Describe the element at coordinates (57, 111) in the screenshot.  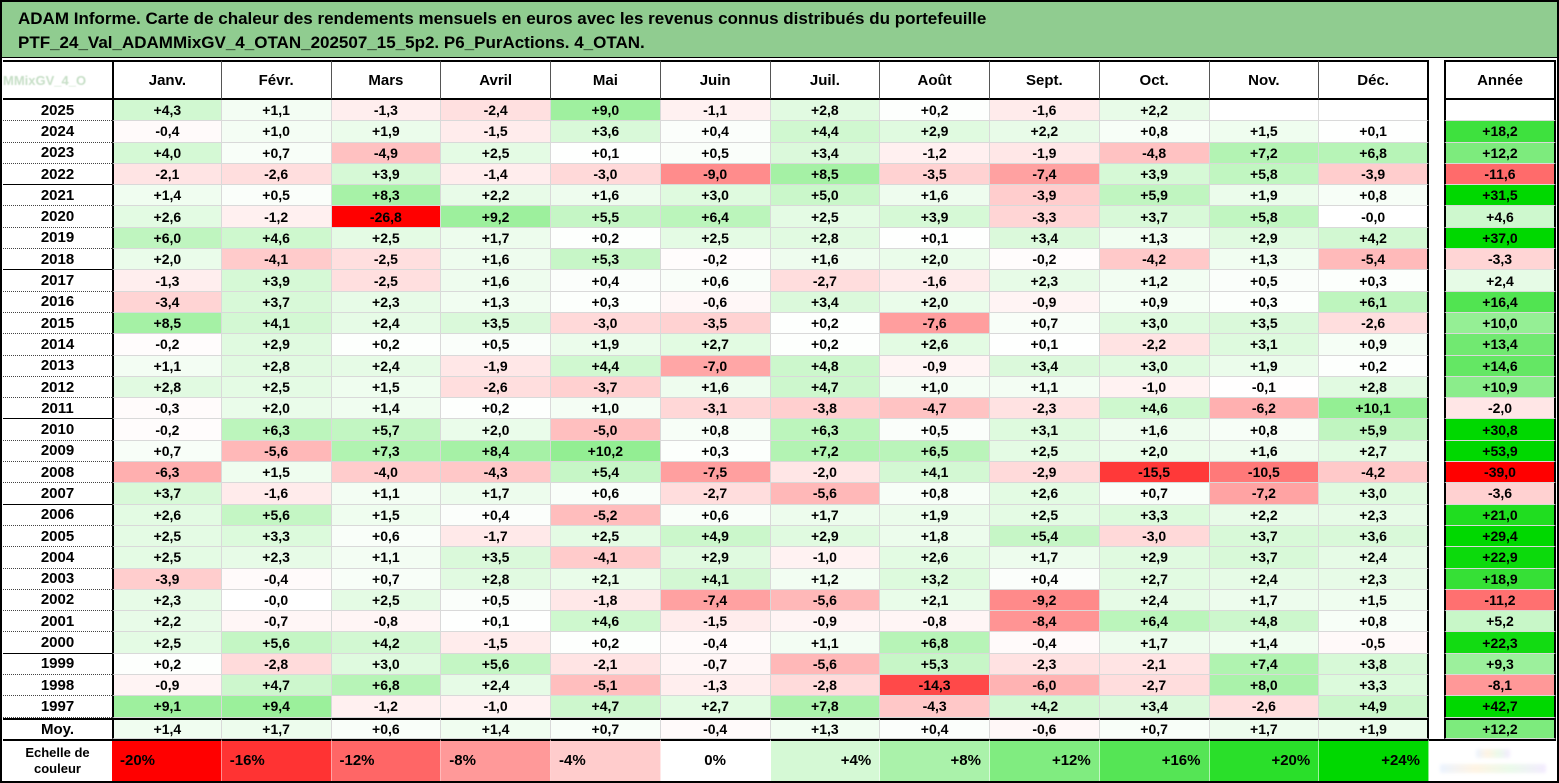
I see `year-label: 2025` at that location.